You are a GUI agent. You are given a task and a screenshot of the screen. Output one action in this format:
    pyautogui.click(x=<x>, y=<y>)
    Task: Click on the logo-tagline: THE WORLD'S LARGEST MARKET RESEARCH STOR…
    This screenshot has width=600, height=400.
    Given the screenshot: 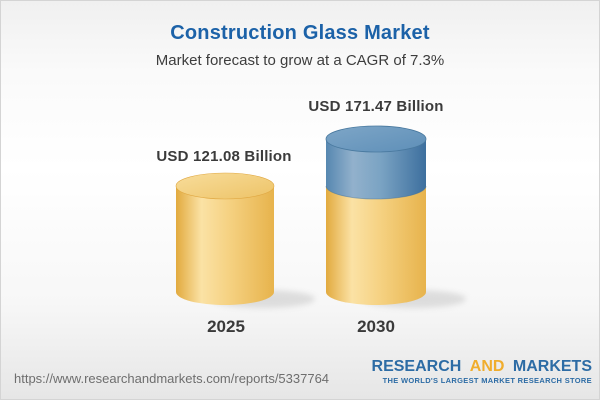 What is the action you would take?
    pyautogui.click(x=487, y=380)
    